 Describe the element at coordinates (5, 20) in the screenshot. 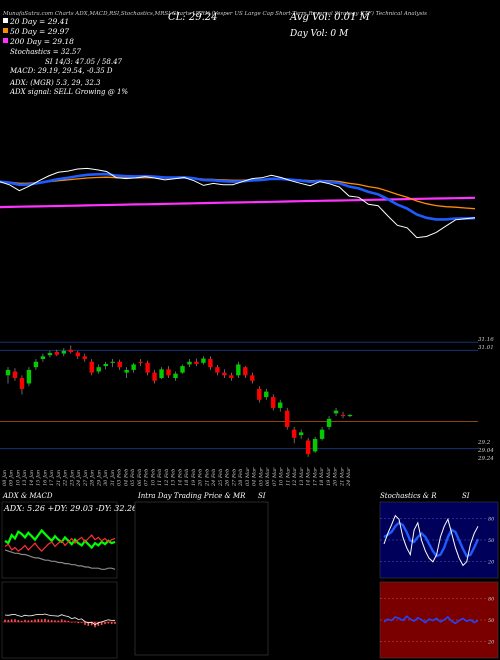

I see `legend-swatch-20day` at that location.